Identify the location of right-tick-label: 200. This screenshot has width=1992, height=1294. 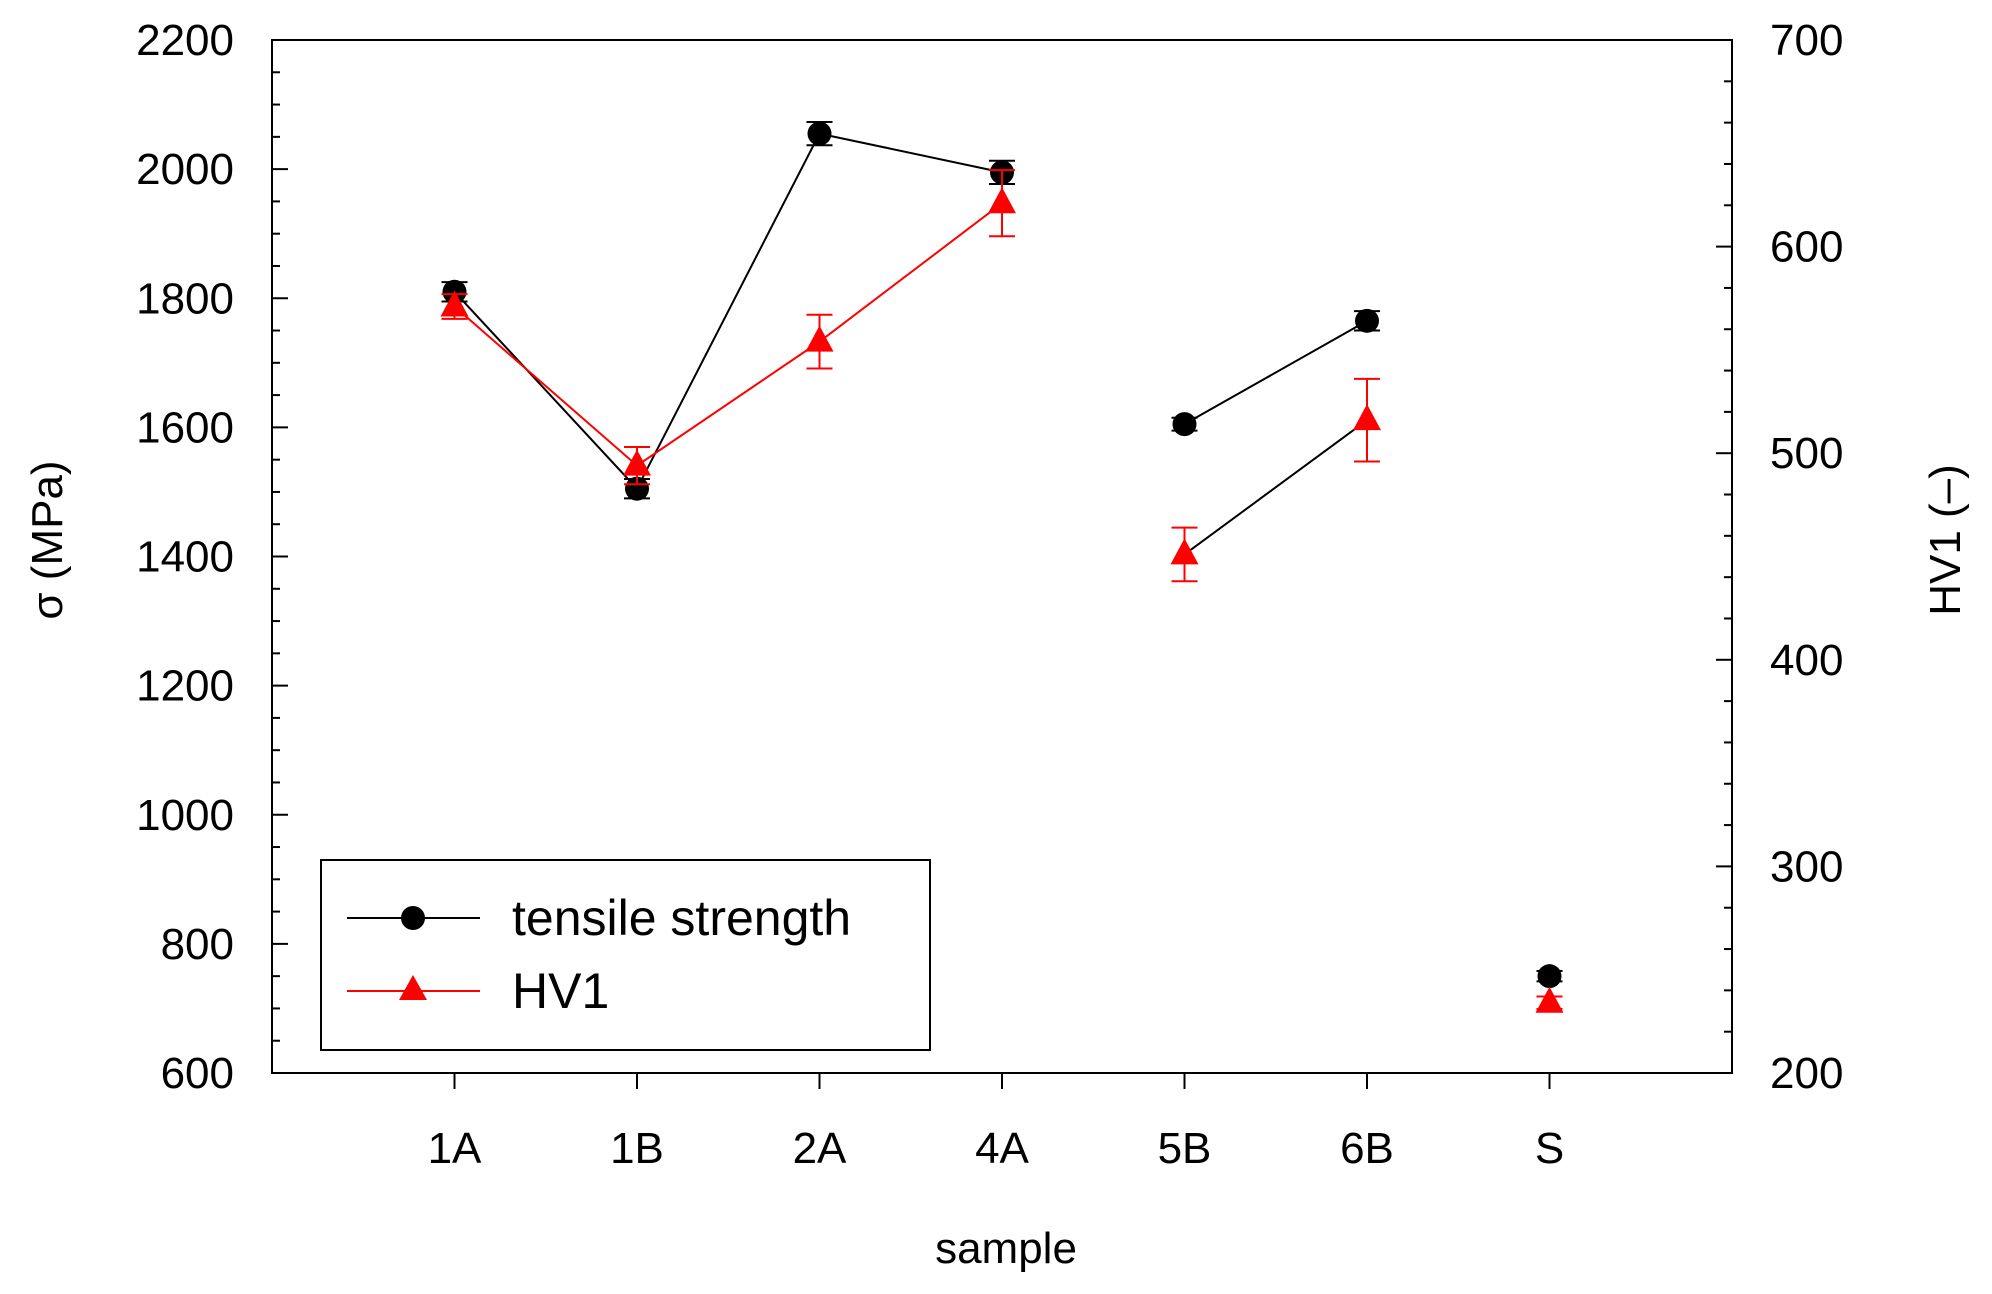
(1806, 1073).